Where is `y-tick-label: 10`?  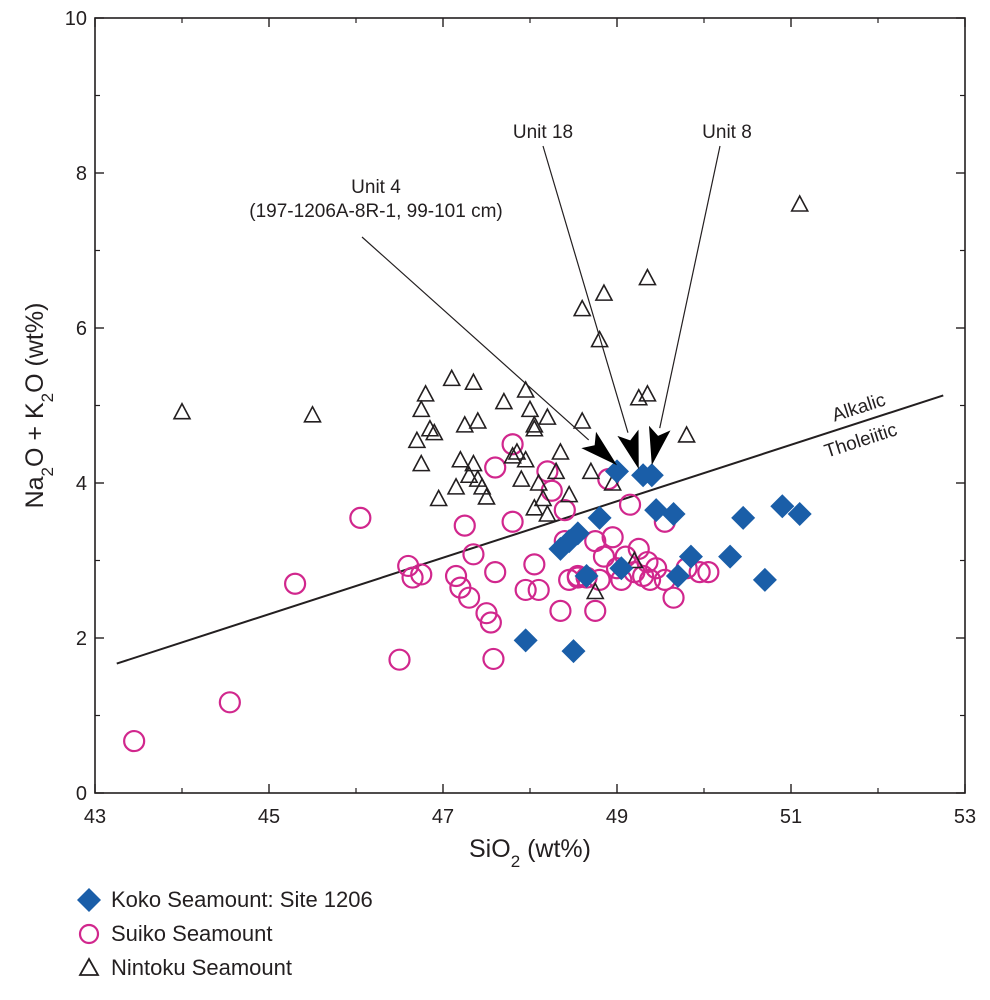 y-tick-label: 10 is located at coordinates (76, 19).